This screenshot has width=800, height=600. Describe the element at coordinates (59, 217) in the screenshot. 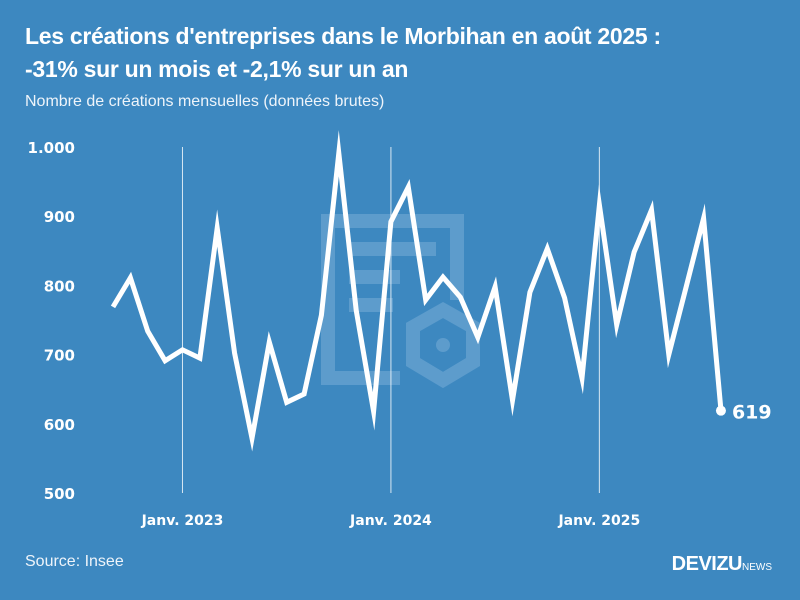

I see `y-tick-label: 900` at that location.